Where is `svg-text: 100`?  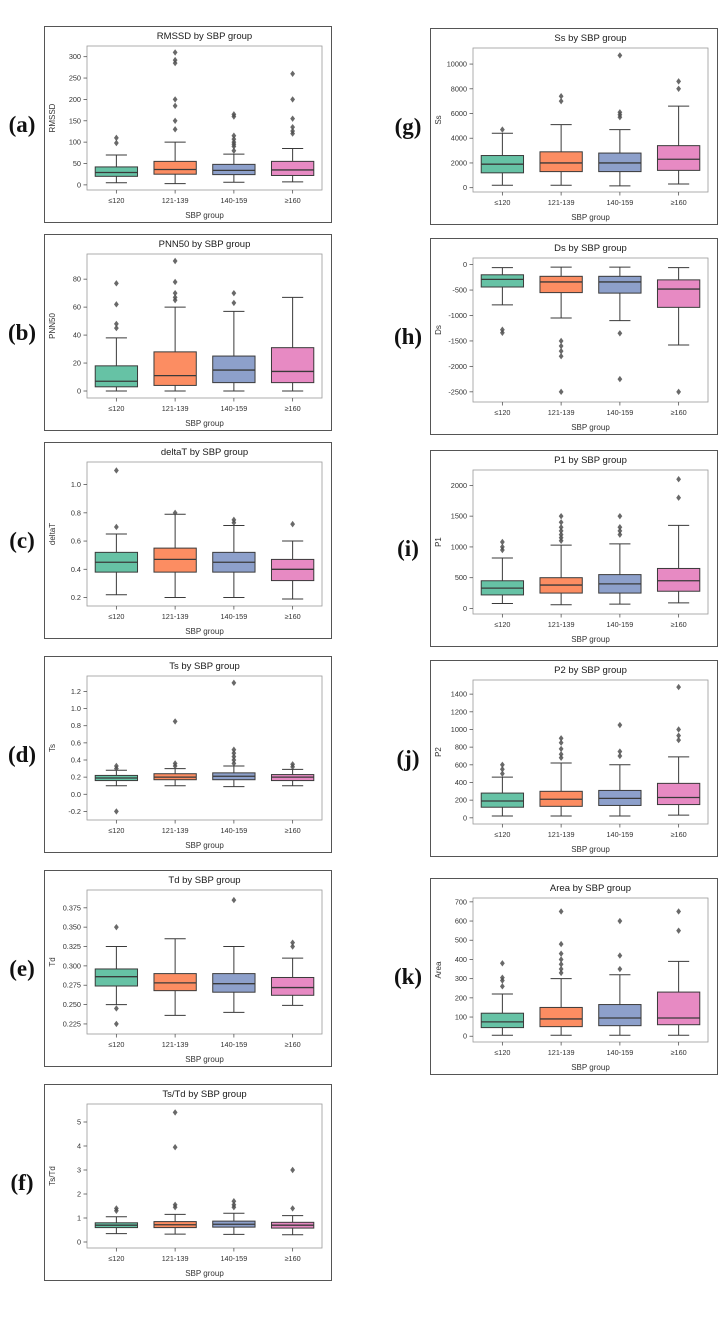 svg-text: 100 is located at coordinates (75, 142).